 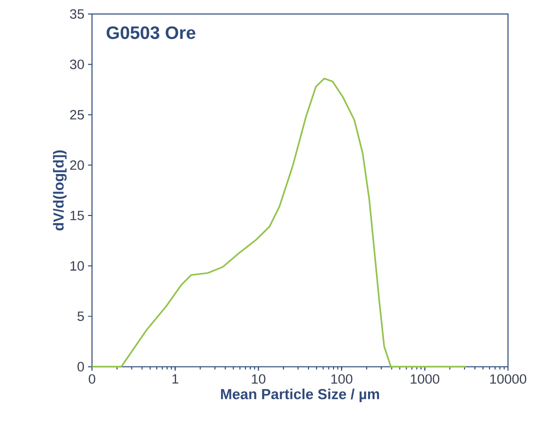 What do you see at coordinates (81, 367) in the screenshot?
I see `y-tick-label: 0` at bounding box center [81, 367].